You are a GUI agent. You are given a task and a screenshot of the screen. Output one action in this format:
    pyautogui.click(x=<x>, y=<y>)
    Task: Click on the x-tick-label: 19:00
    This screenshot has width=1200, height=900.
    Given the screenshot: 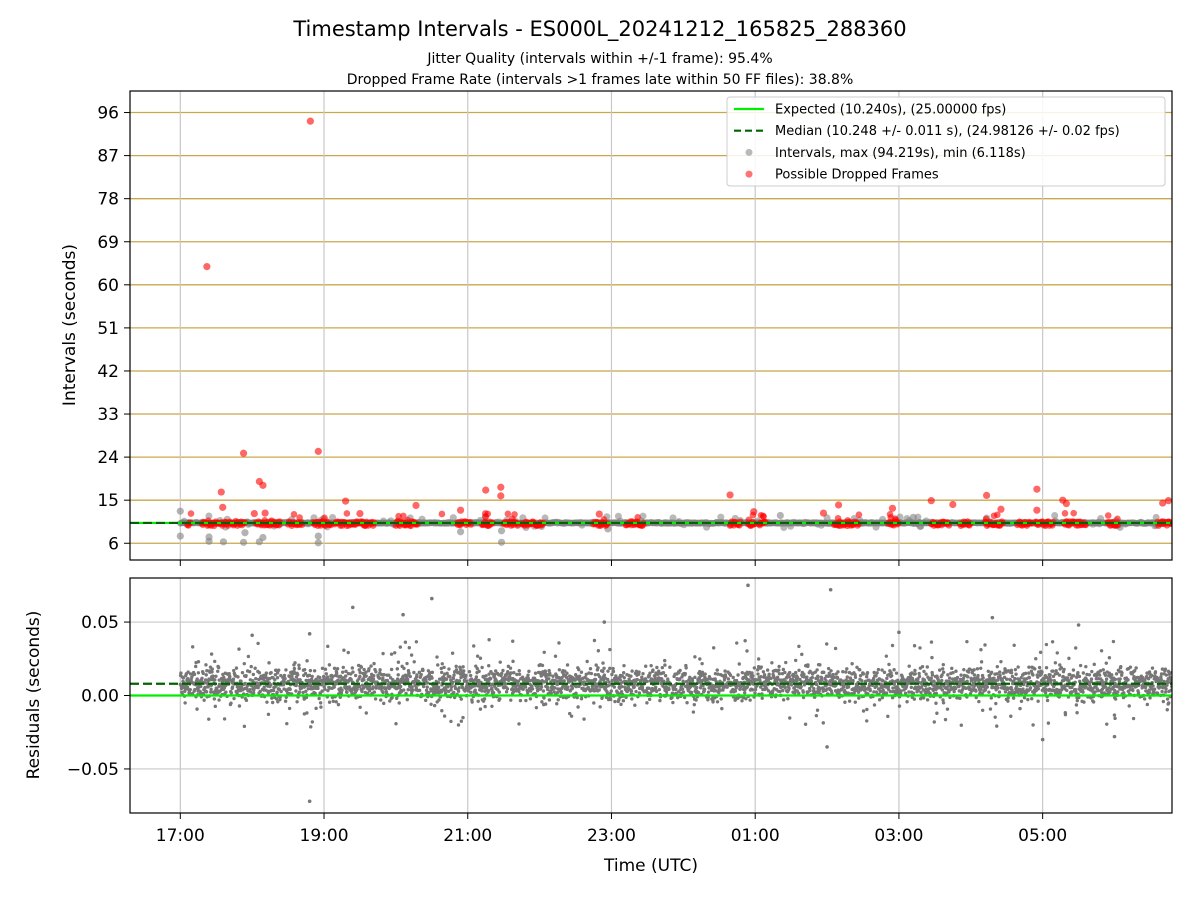 What is the action you would take?
    pyautogui.click(x=324, y=836)
    